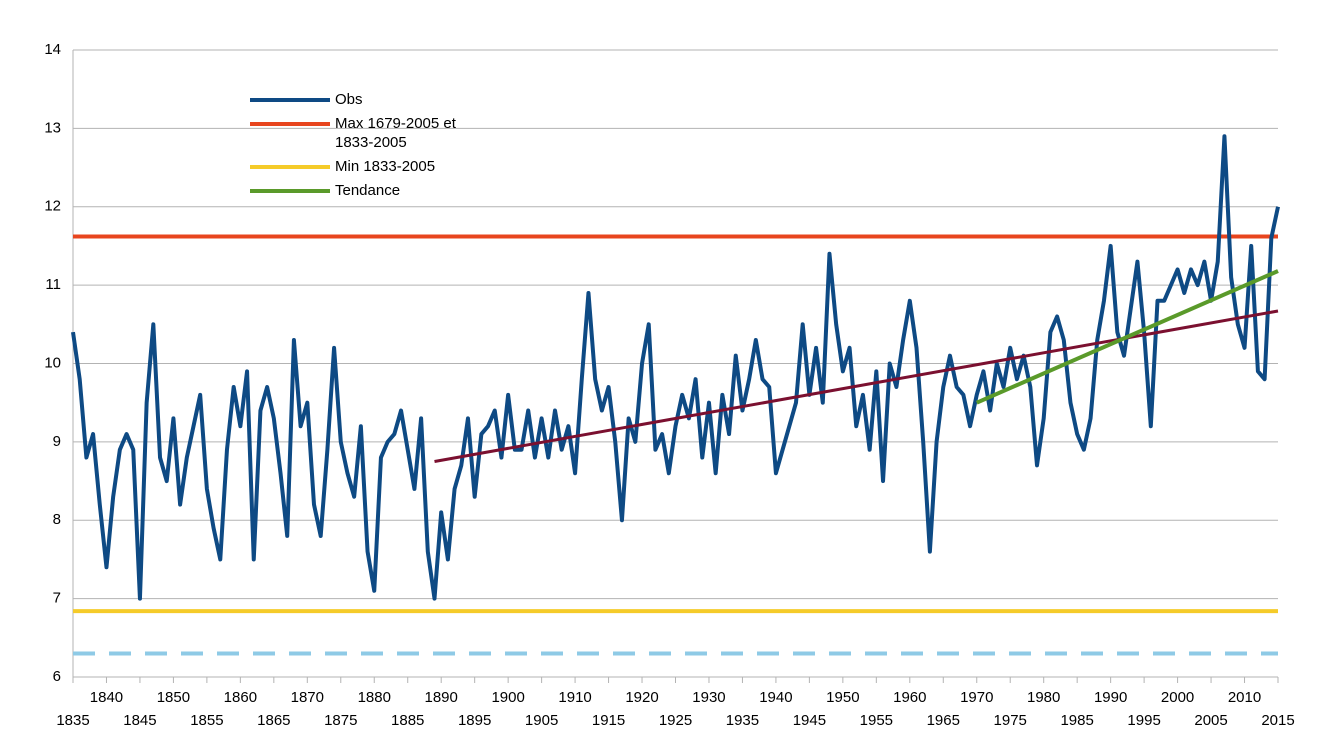 The image size is (1339, 750). I want to click on x-tick-label: 1910, so click(574, 697).